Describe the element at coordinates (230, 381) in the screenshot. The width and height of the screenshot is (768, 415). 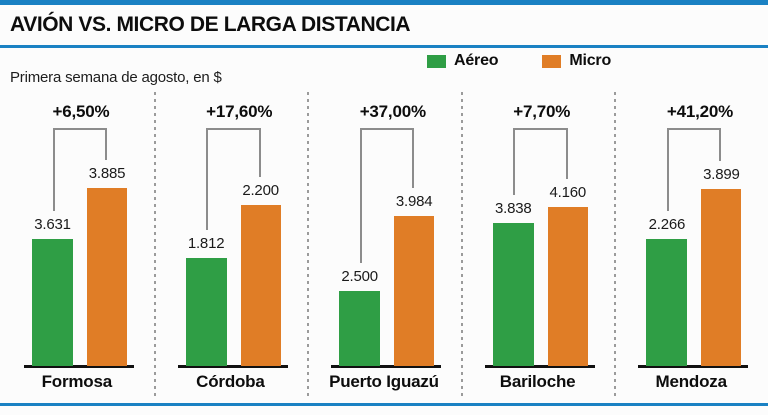
I see `category-label-c-rdoba: Córdoba` at that location.